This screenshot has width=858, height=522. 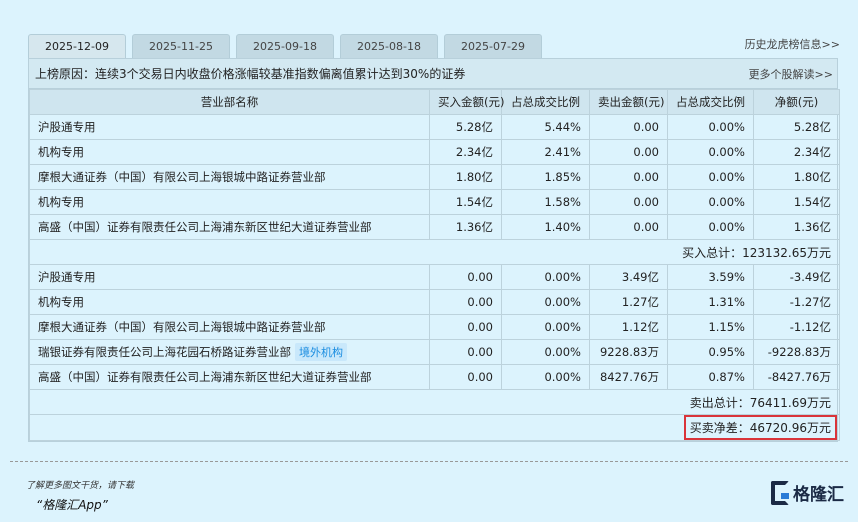 What do you see at coordinates (80, 486) in the screenshot?
I see `footer-text: 了解更多图文干货，请下载` at bounding box center [80, 486].